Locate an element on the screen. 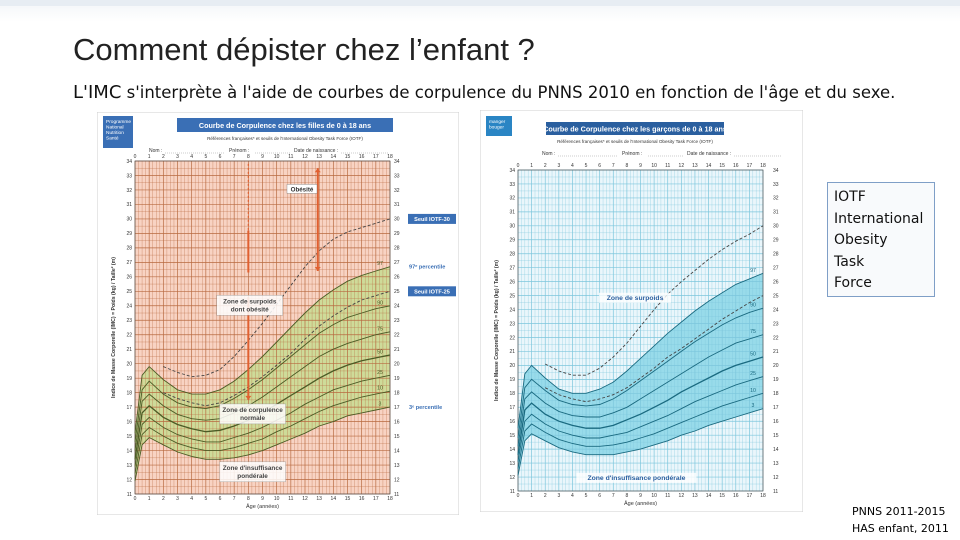 Image resolution: width=960 pixels, height=540 pixels. x-tick-label-top: 2 is located at coordinates (163, 157).